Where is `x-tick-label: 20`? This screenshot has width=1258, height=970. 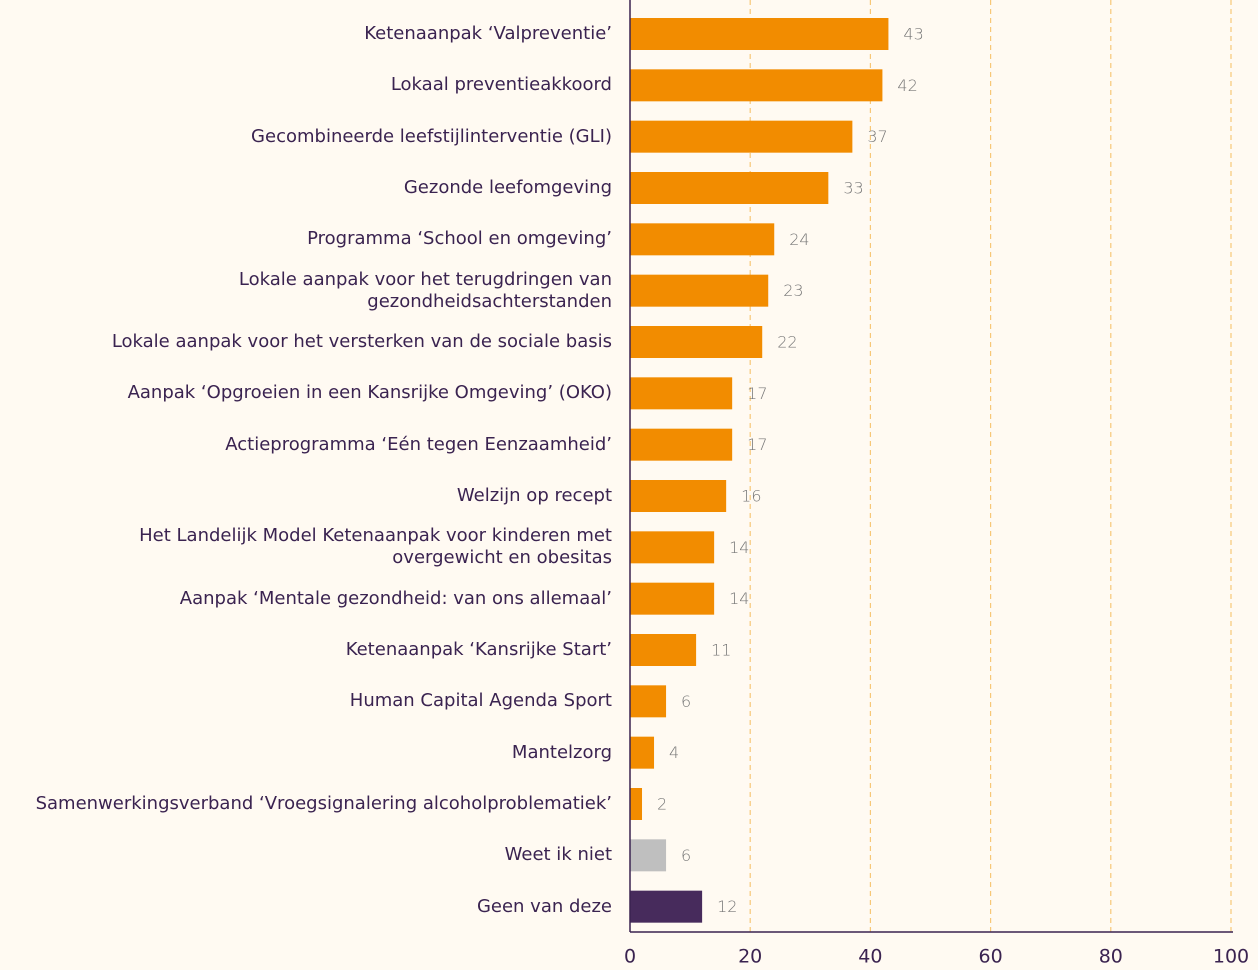
x-tick-label: 20 is located at coordinates (750, 957).